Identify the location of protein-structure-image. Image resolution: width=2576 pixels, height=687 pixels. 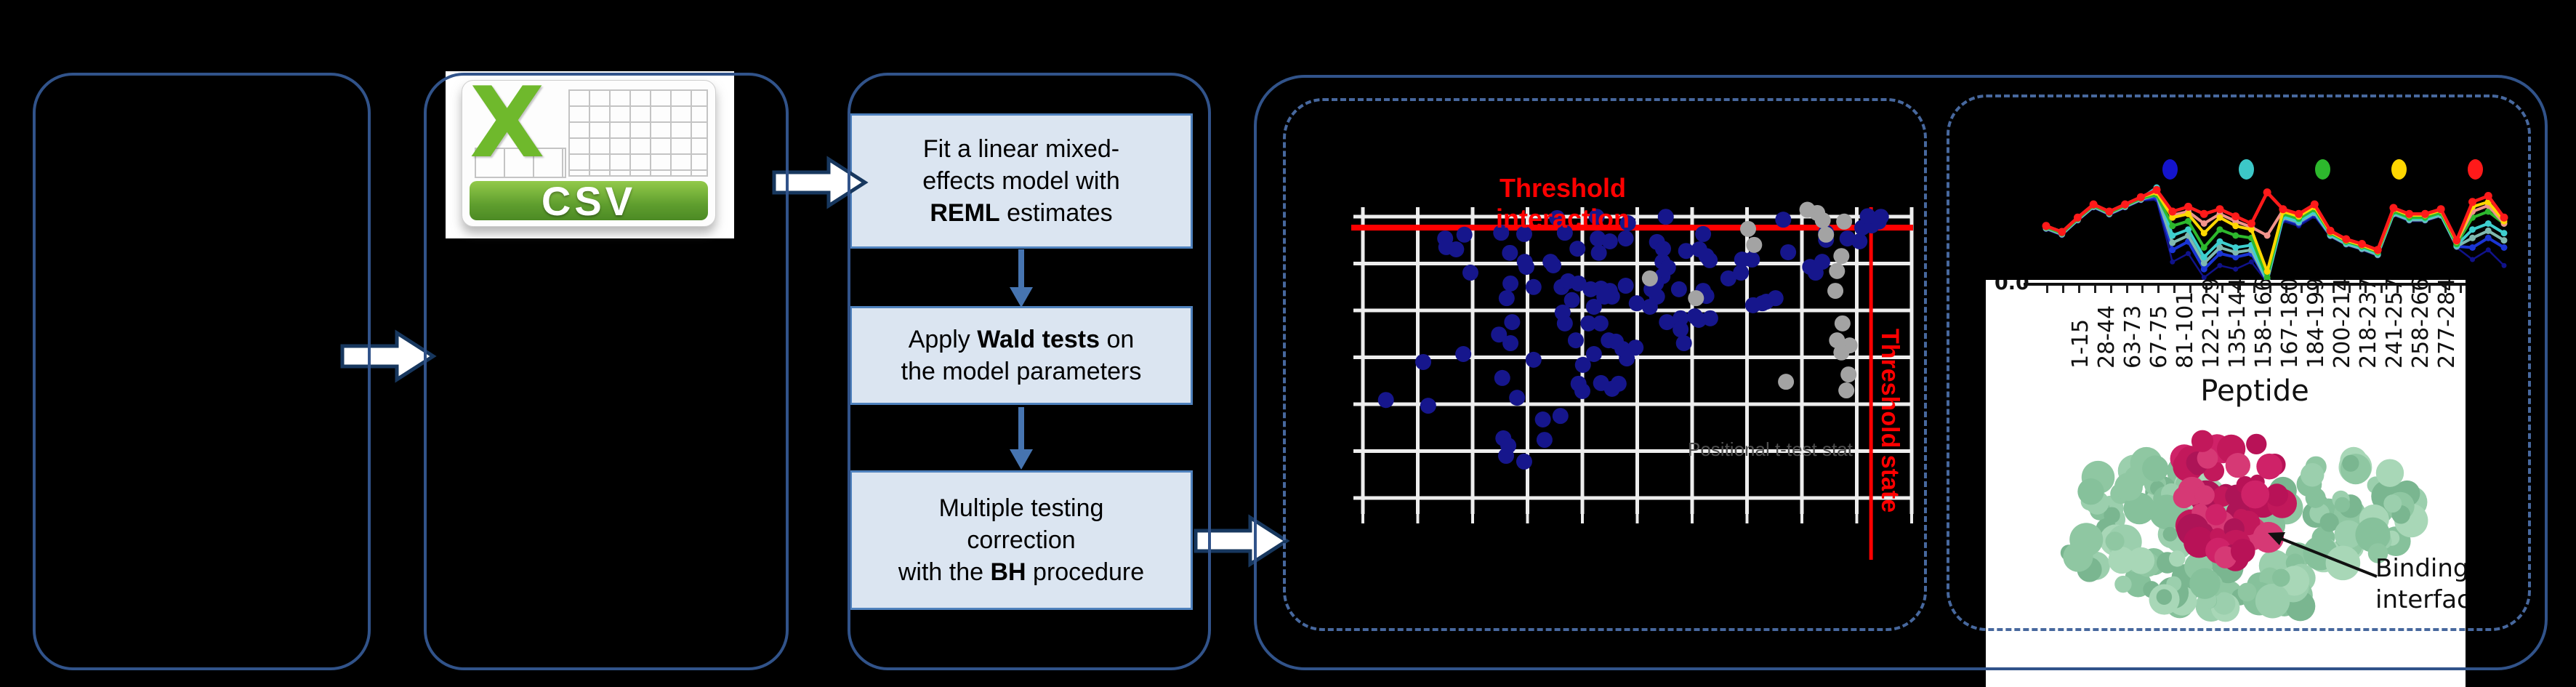
(2244, 526).